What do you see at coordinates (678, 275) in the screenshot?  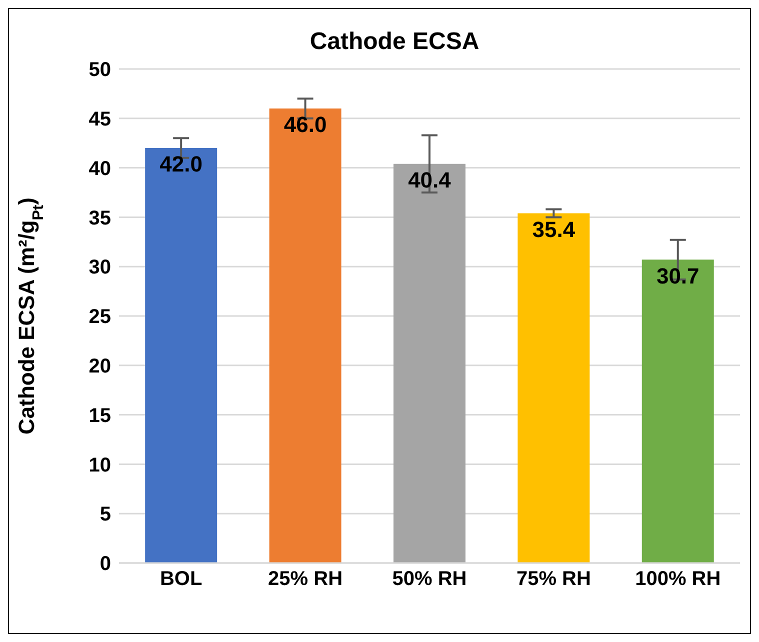 I see `data-label: 30.7` at bounding box center [678, 275].